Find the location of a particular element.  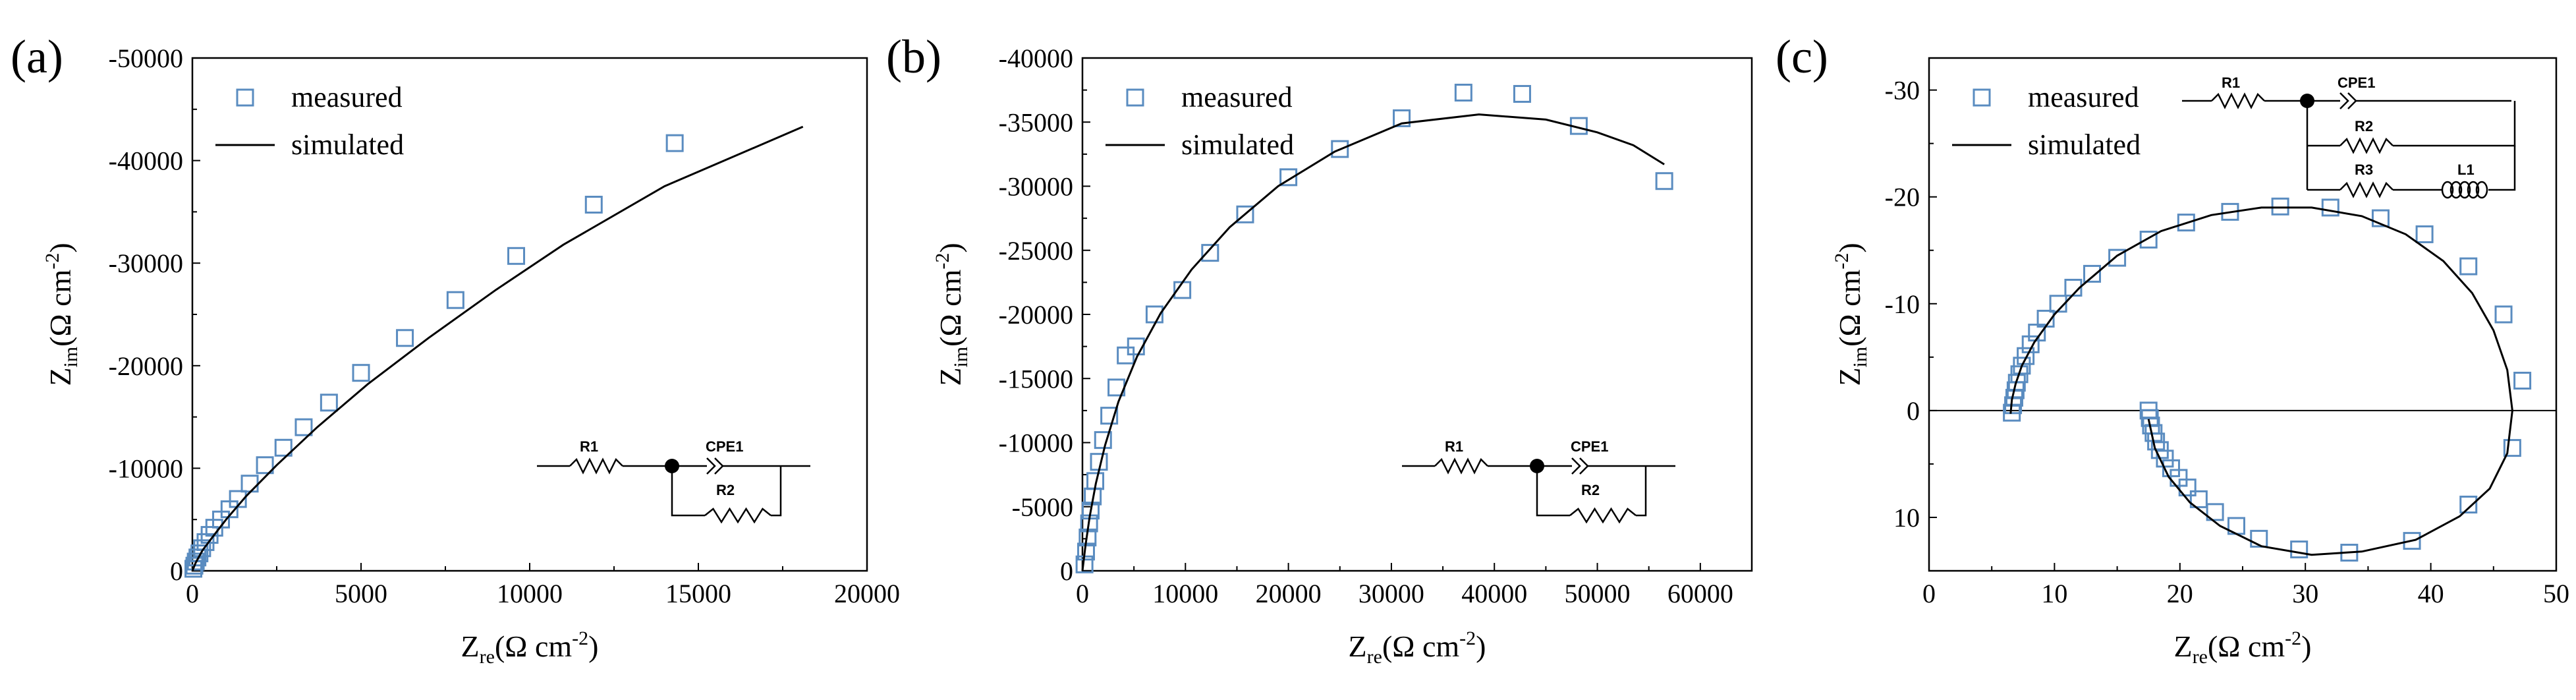

y-tick-label: 10 is located at coordinates (1906, 518).